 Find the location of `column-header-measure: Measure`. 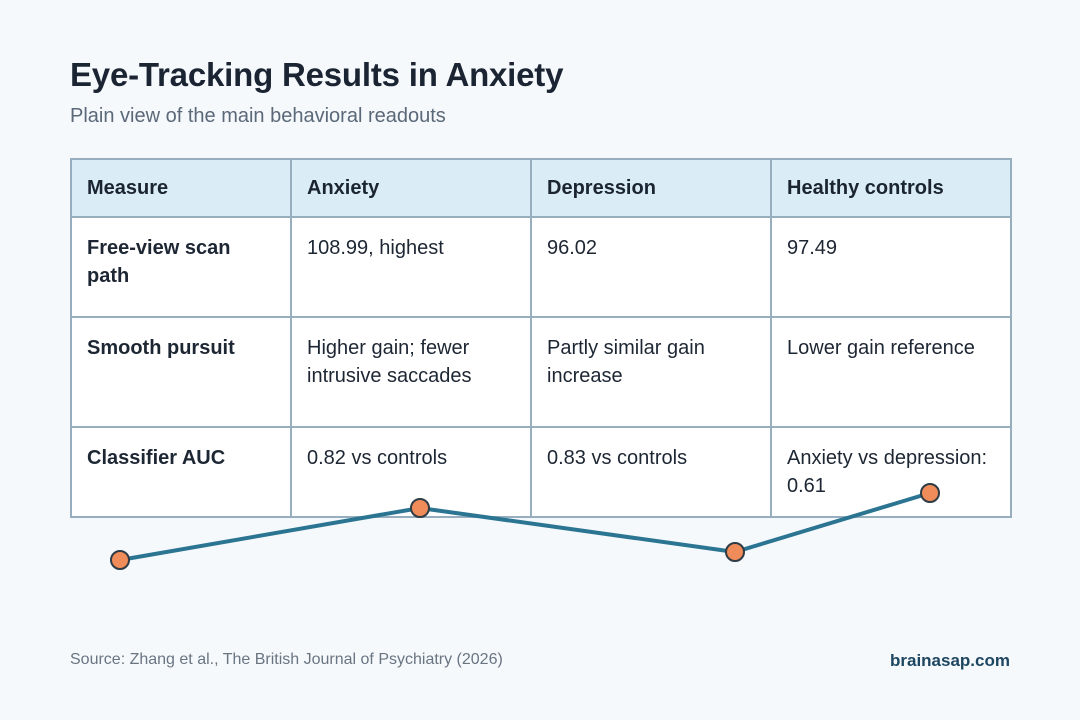

column-header-measure: Measure is located at coordinates (181, 188).